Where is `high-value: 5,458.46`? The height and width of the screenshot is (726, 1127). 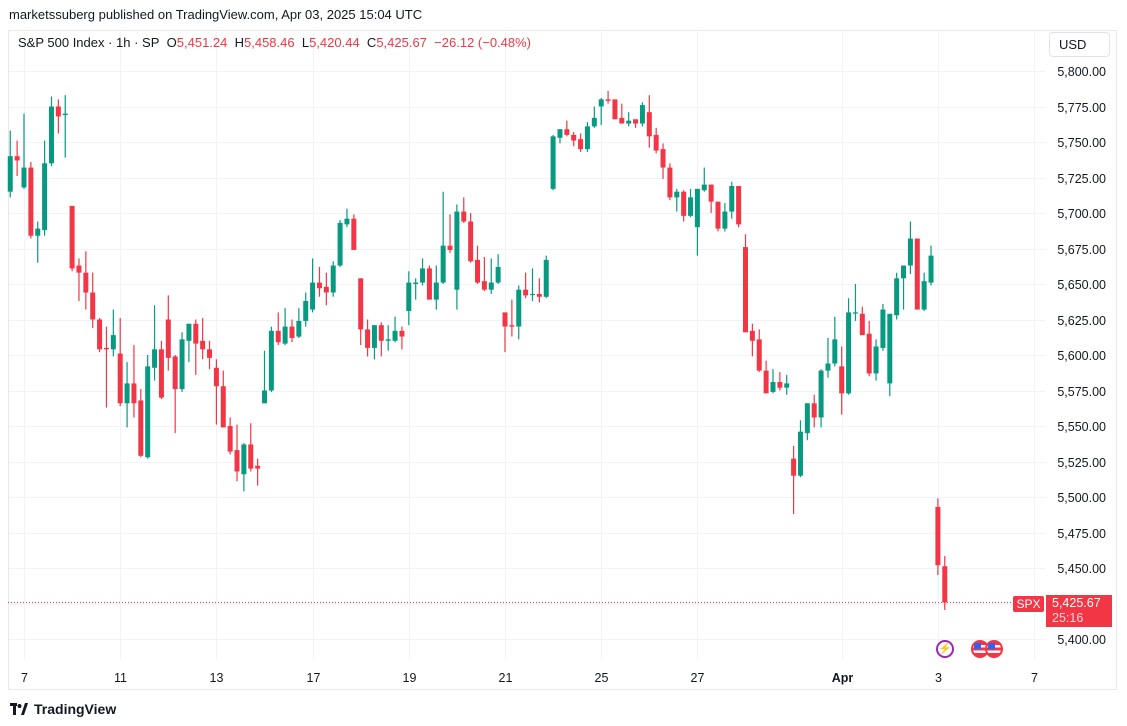
high-value: 5,458.46 is located at coordinates (269, 42).